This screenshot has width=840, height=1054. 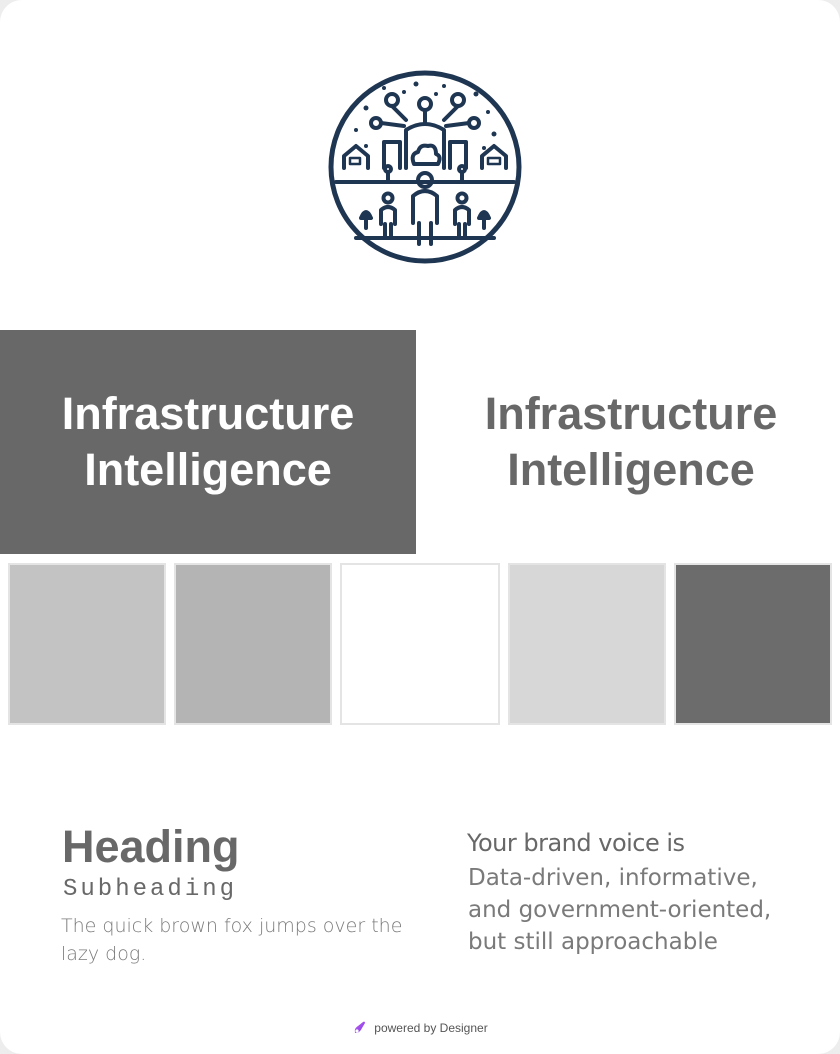 What do you see at coordinates (576, 843) in the screenshot?
I see `brand-voice-title: Your brand voice is` at bounding box center [576, 843].